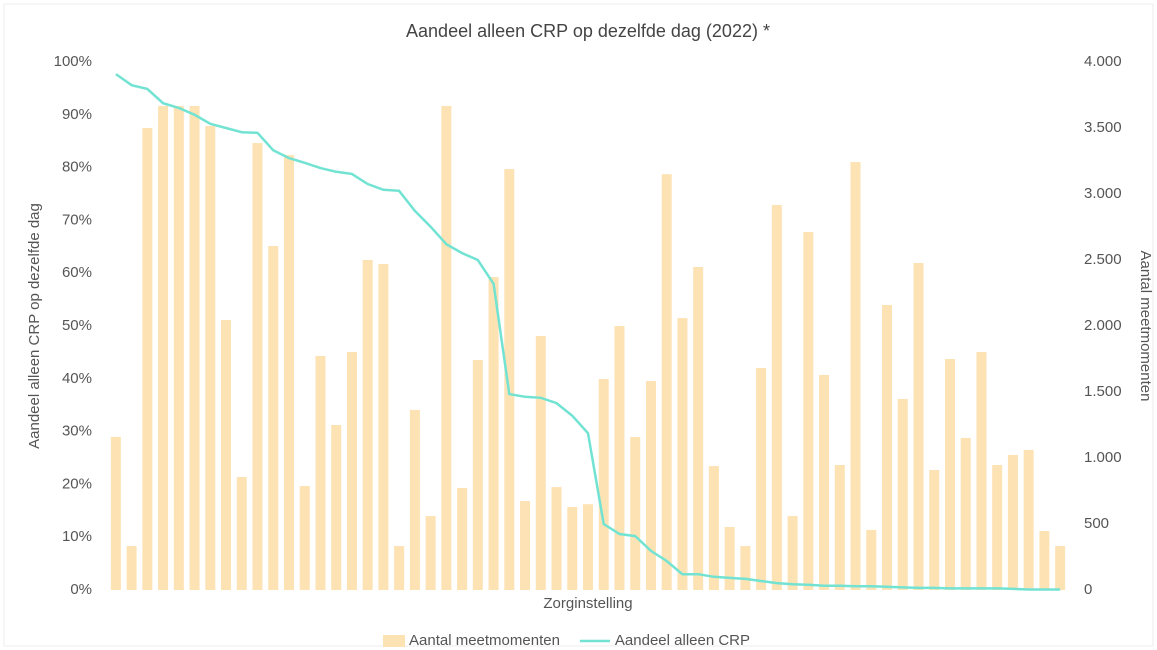 This screenshot has width=1157, height=650. Describe the element at coordinates (1103, 457) in the screenshot. I see `y2-tick-label: 1.000` at that location.